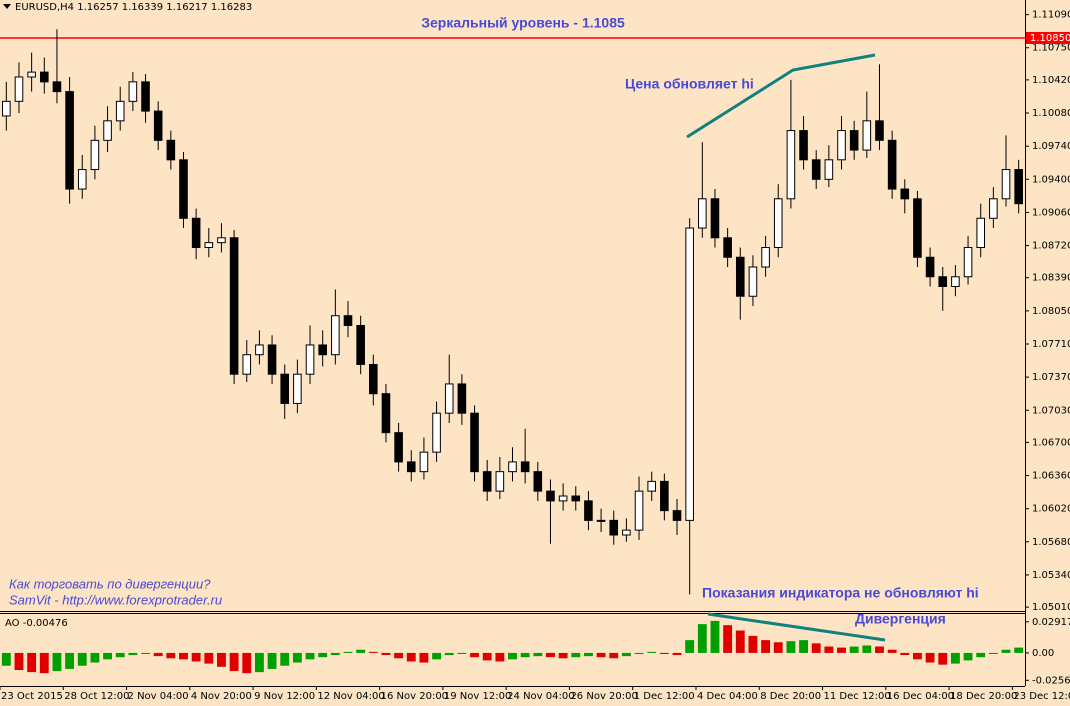  What do you see at coordinates (781, 96) in the screenshot?
I see `price-trendline` at bounding box center [781, 96].